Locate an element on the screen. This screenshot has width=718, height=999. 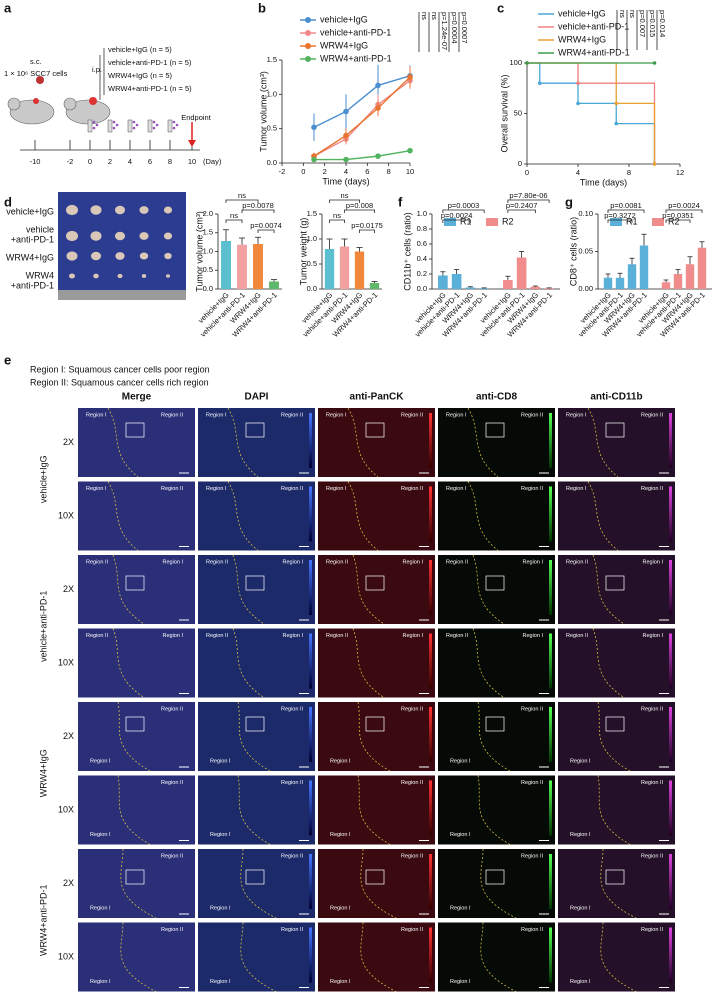
endpoint-label: Endpoint is located at coordinates (196, 117).